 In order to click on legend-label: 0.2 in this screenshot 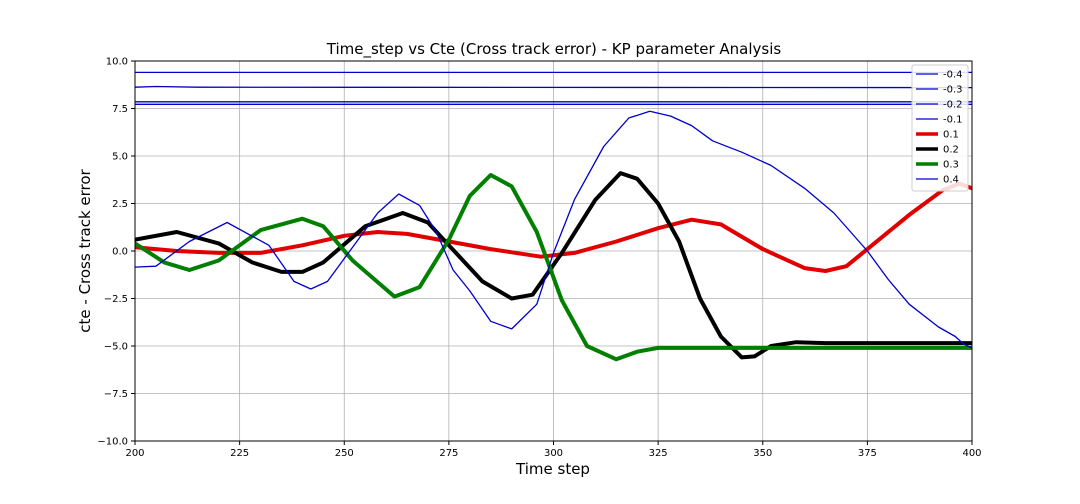, I will do `click(951, 150)`.